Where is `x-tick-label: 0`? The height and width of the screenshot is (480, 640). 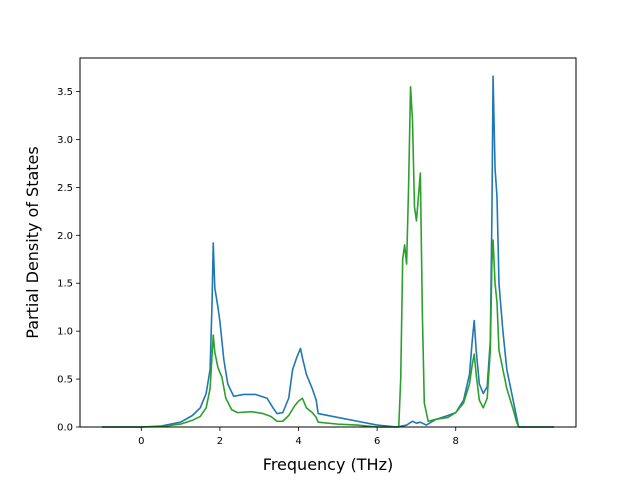 x-tick-label: 0 is located at coordinates (141, 441).